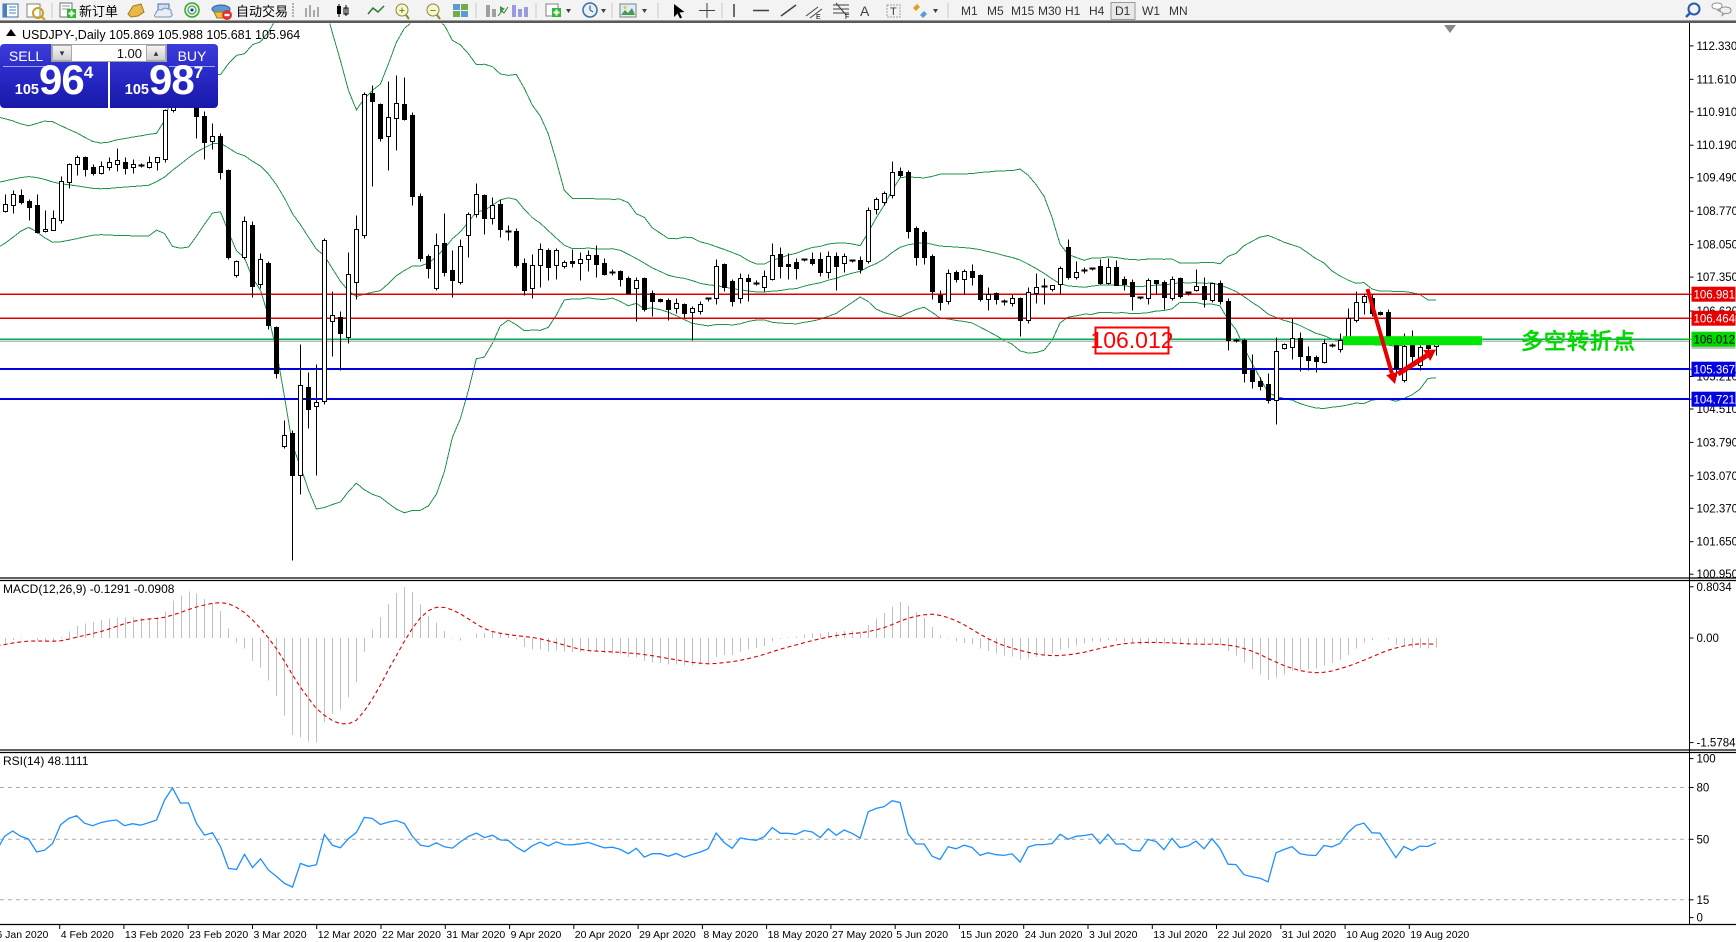  Describe the element at coordinates (1050, 11) in the screenshot. I see `svg-text: M30` at that location.